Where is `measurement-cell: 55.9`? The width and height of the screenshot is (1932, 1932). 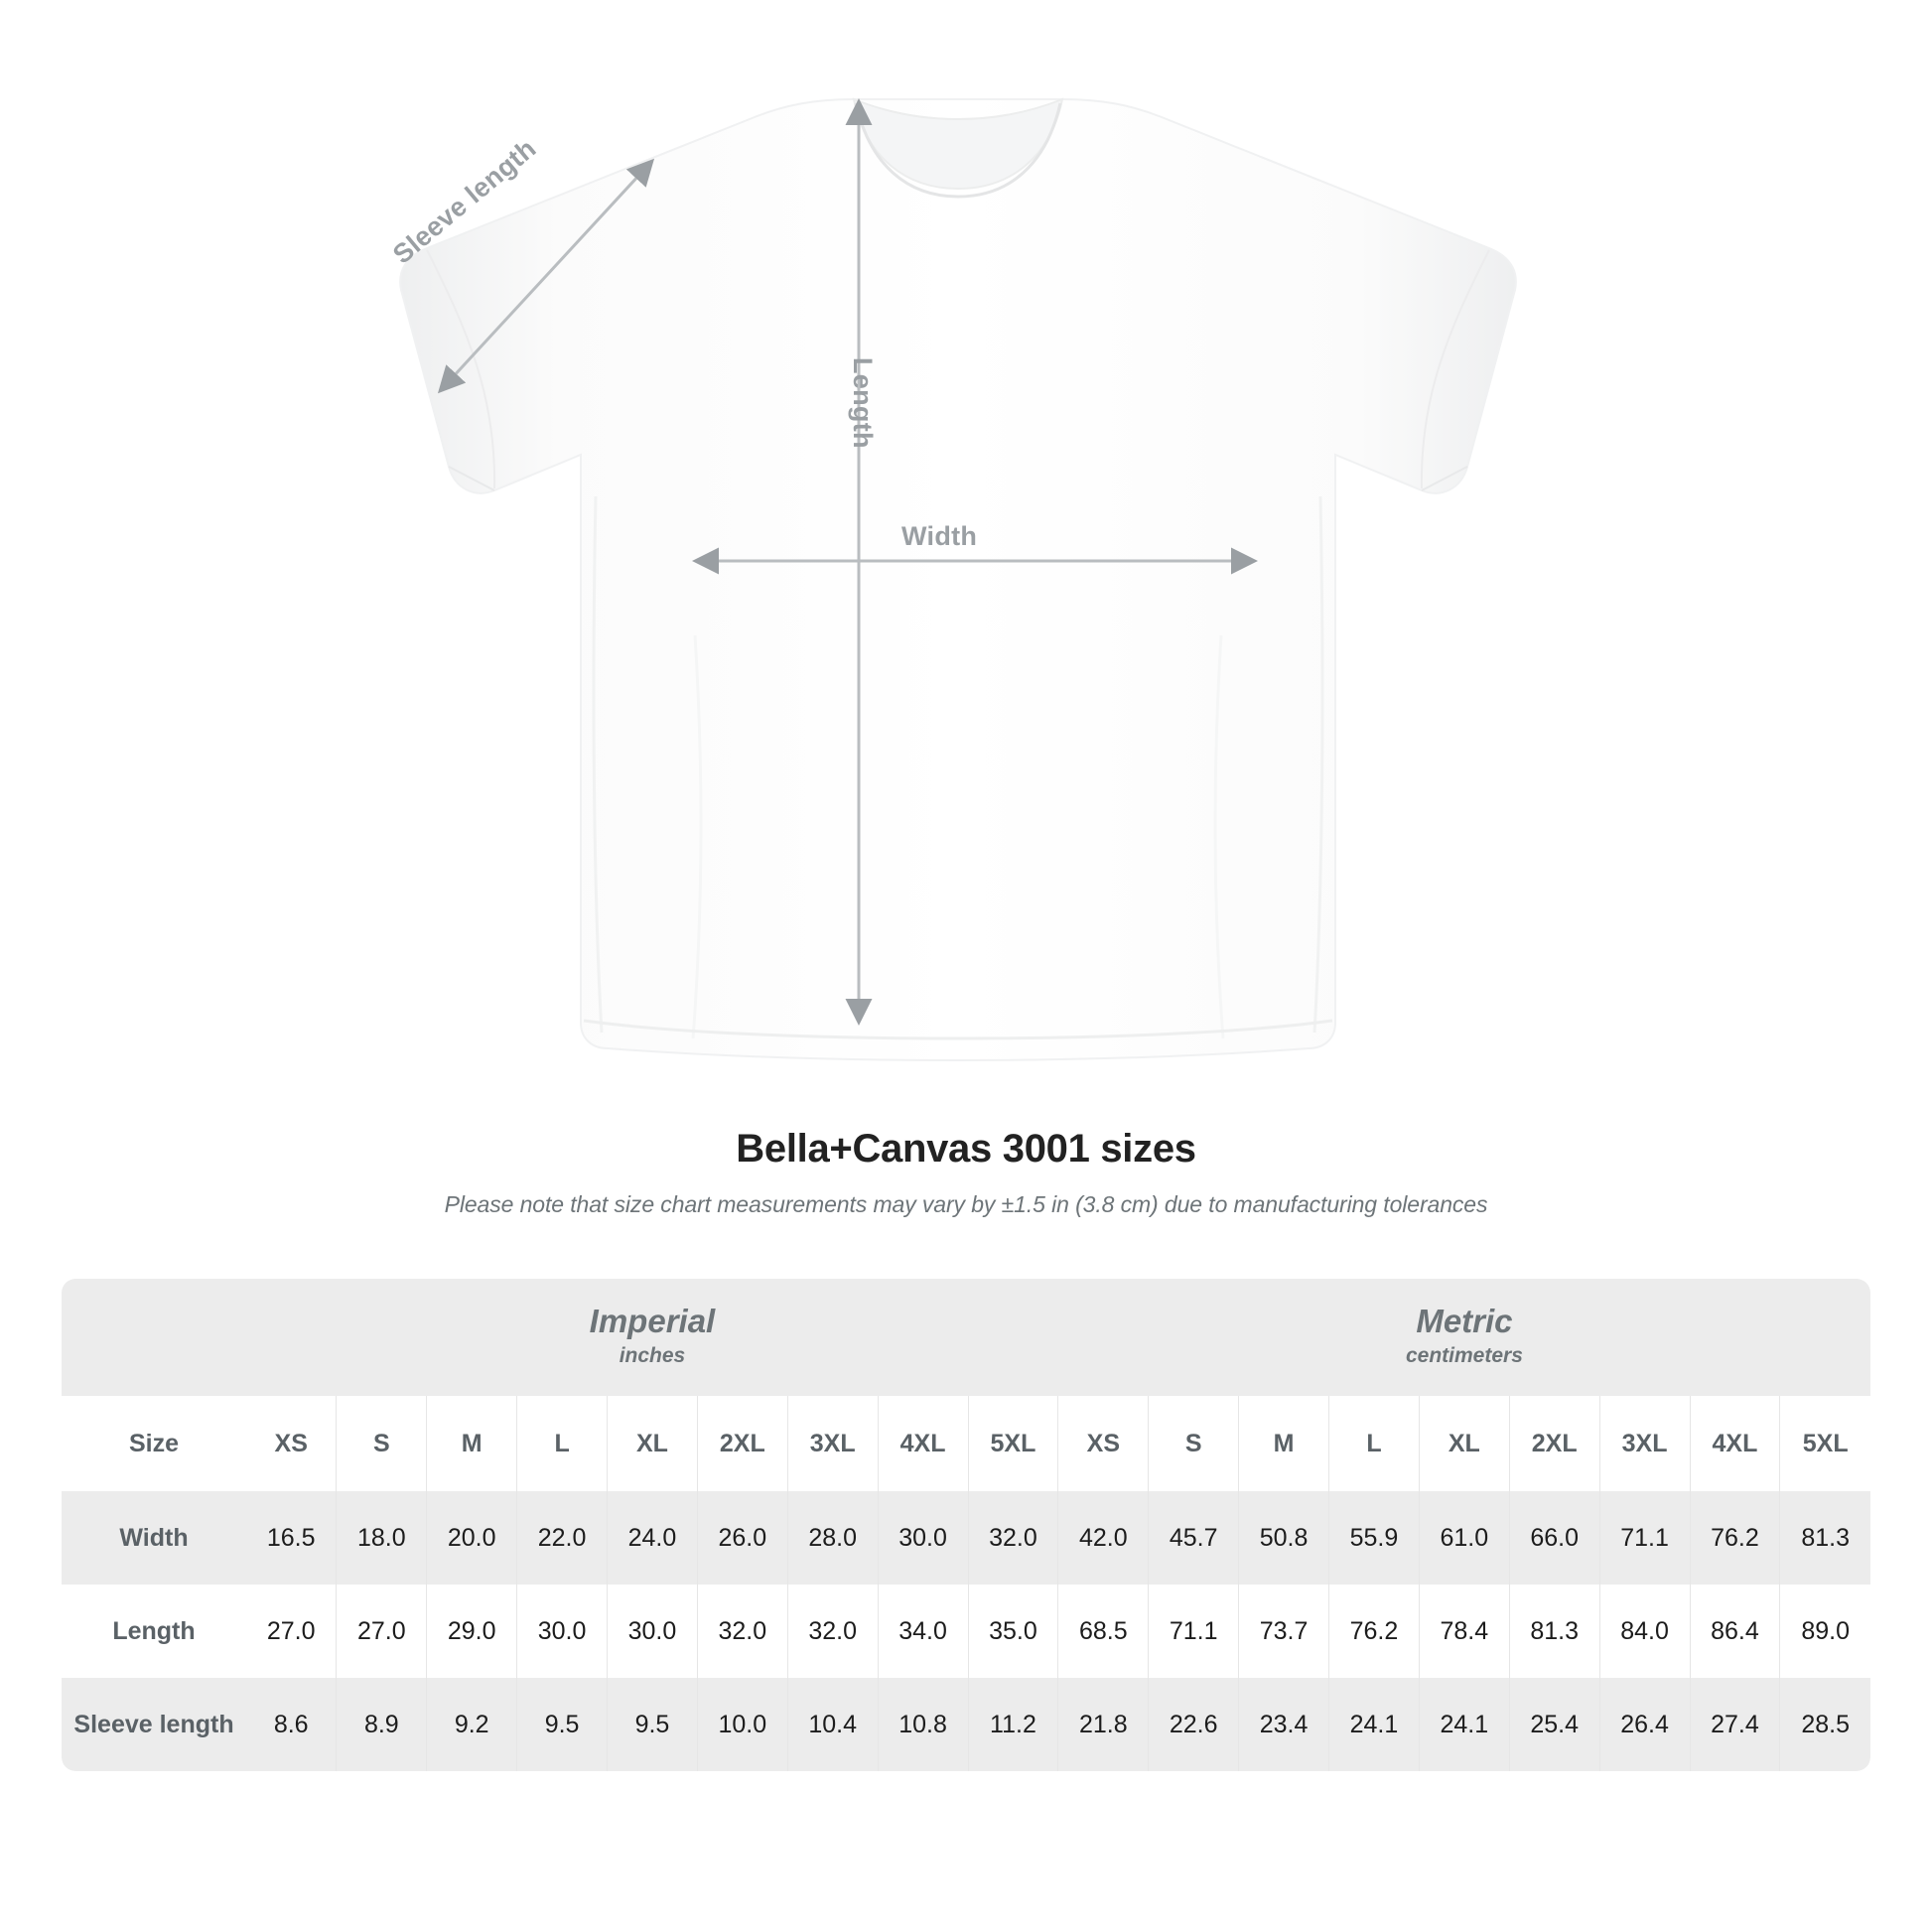
measurement-cell: 55.9 is located at coordinates (1374, 1538).